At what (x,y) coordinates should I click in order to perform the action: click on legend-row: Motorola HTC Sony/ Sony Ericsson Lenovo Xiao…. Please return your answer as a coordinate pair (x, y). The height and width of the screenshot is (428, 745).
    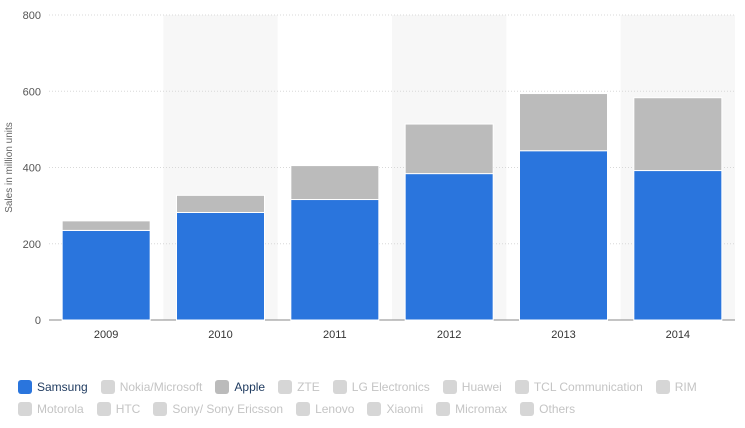
    Looking at the image, I should click on (378, 413).